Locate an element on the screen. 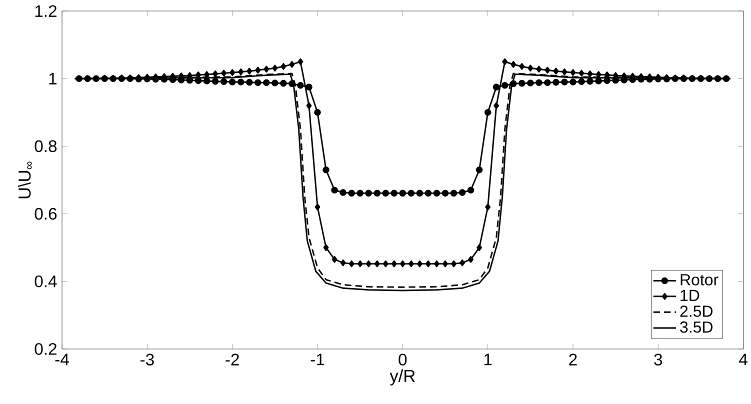  x-tick-label: -2 is located at coordinates (232, 360).